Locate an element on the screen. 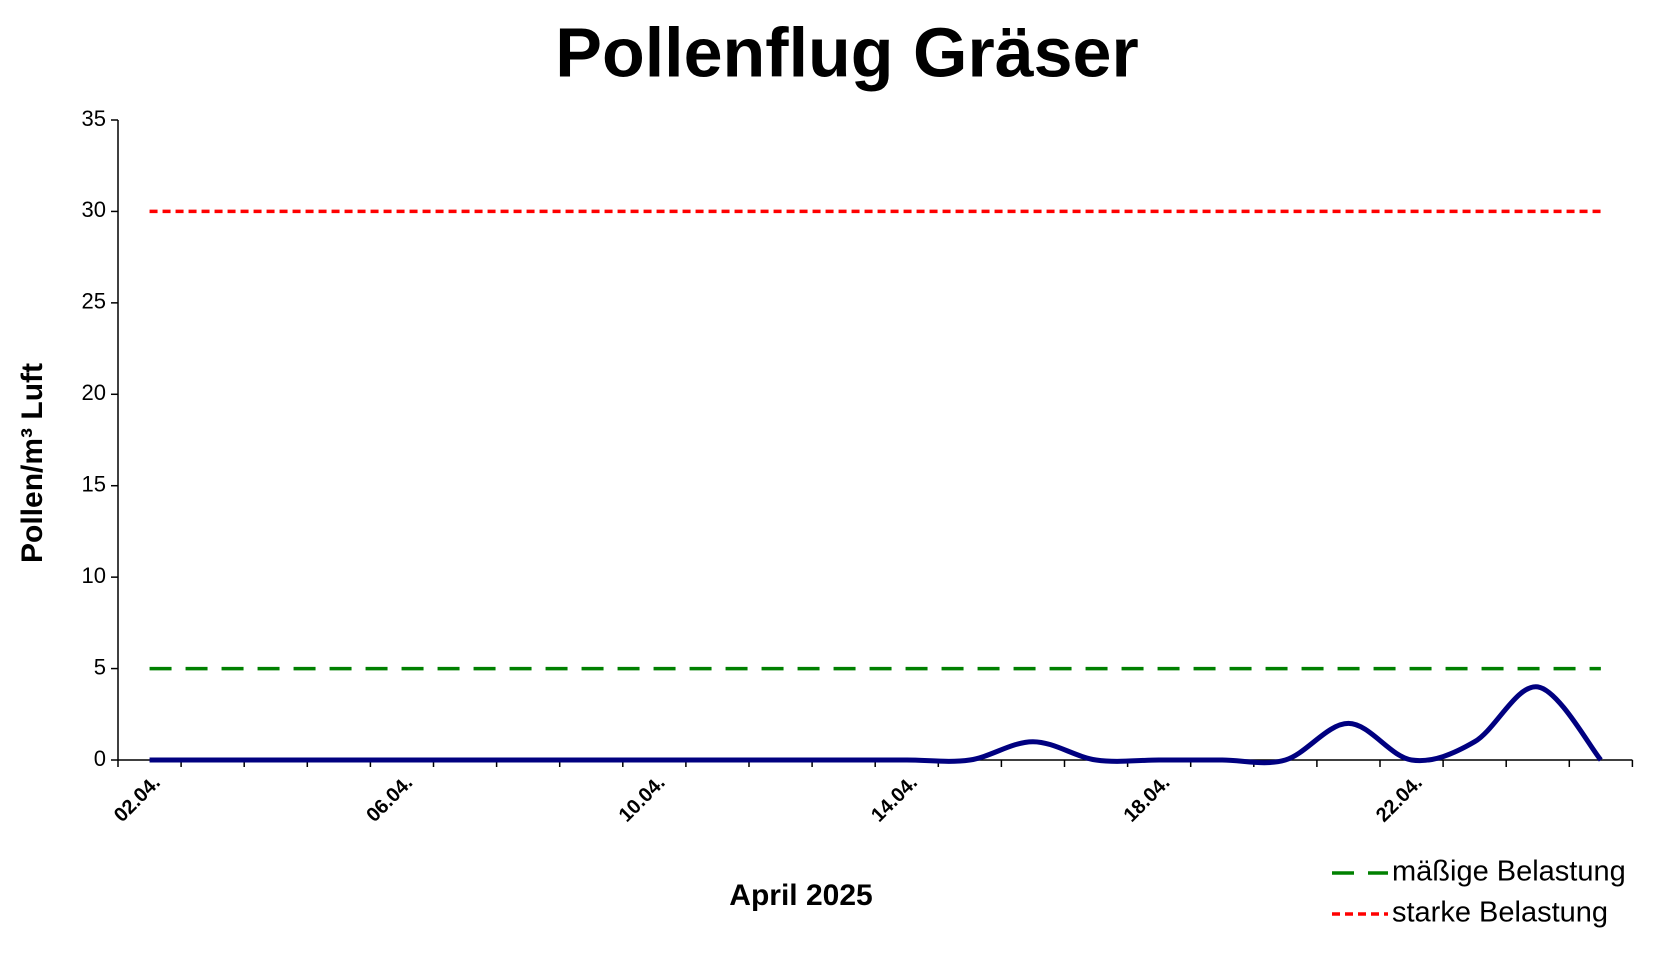 Image resolution: width=1661 pixels, height=955 pixels. chart-title: Pollenflug Gräser is located at coordinates (846, 52).